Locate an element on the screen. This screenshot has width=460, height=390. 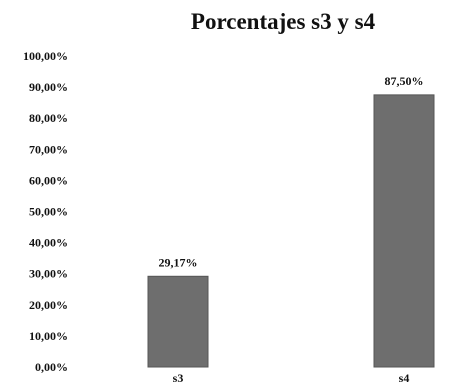
y-tick-label: 0,00% is located at coordinates (51, 367).